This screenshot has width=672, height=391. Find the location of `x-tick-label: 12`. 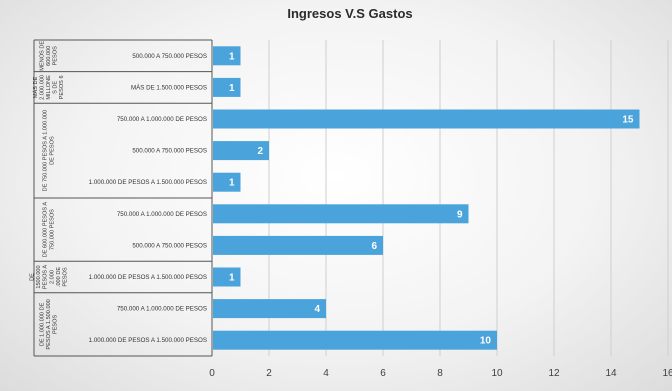

x-tick-label: 12 is located at coordinates (554, 373).